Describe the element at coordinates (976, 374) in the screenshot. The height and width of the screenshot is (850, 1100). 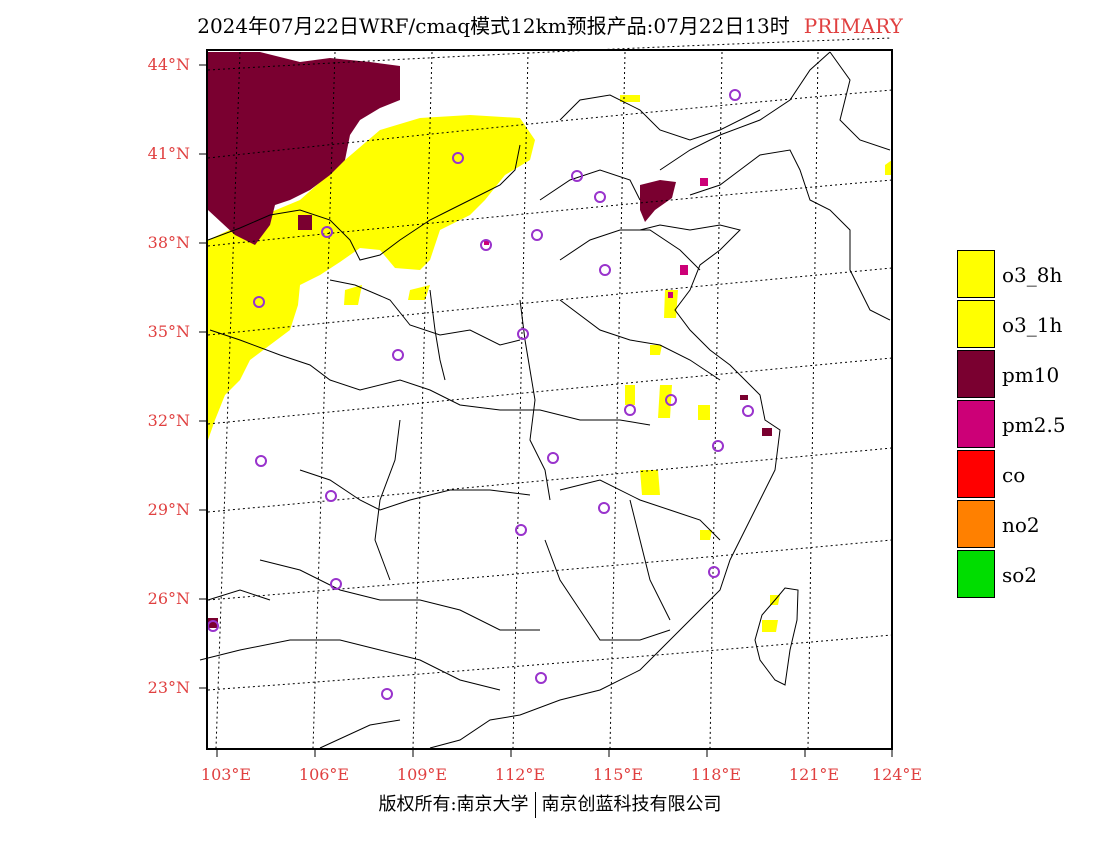
I see `legend-swatch-pm10` at that location.